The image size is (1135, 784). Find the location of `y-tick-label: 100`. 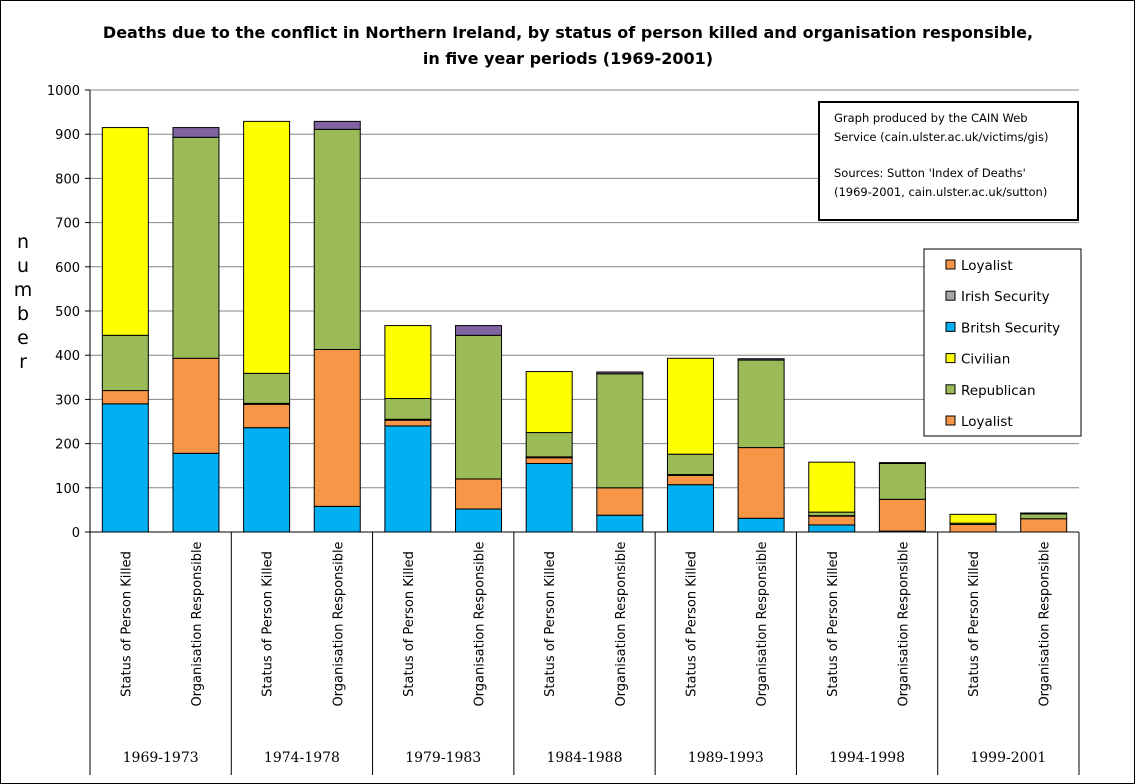

y-tick-label: 100 is located at coordinates (67, 489).